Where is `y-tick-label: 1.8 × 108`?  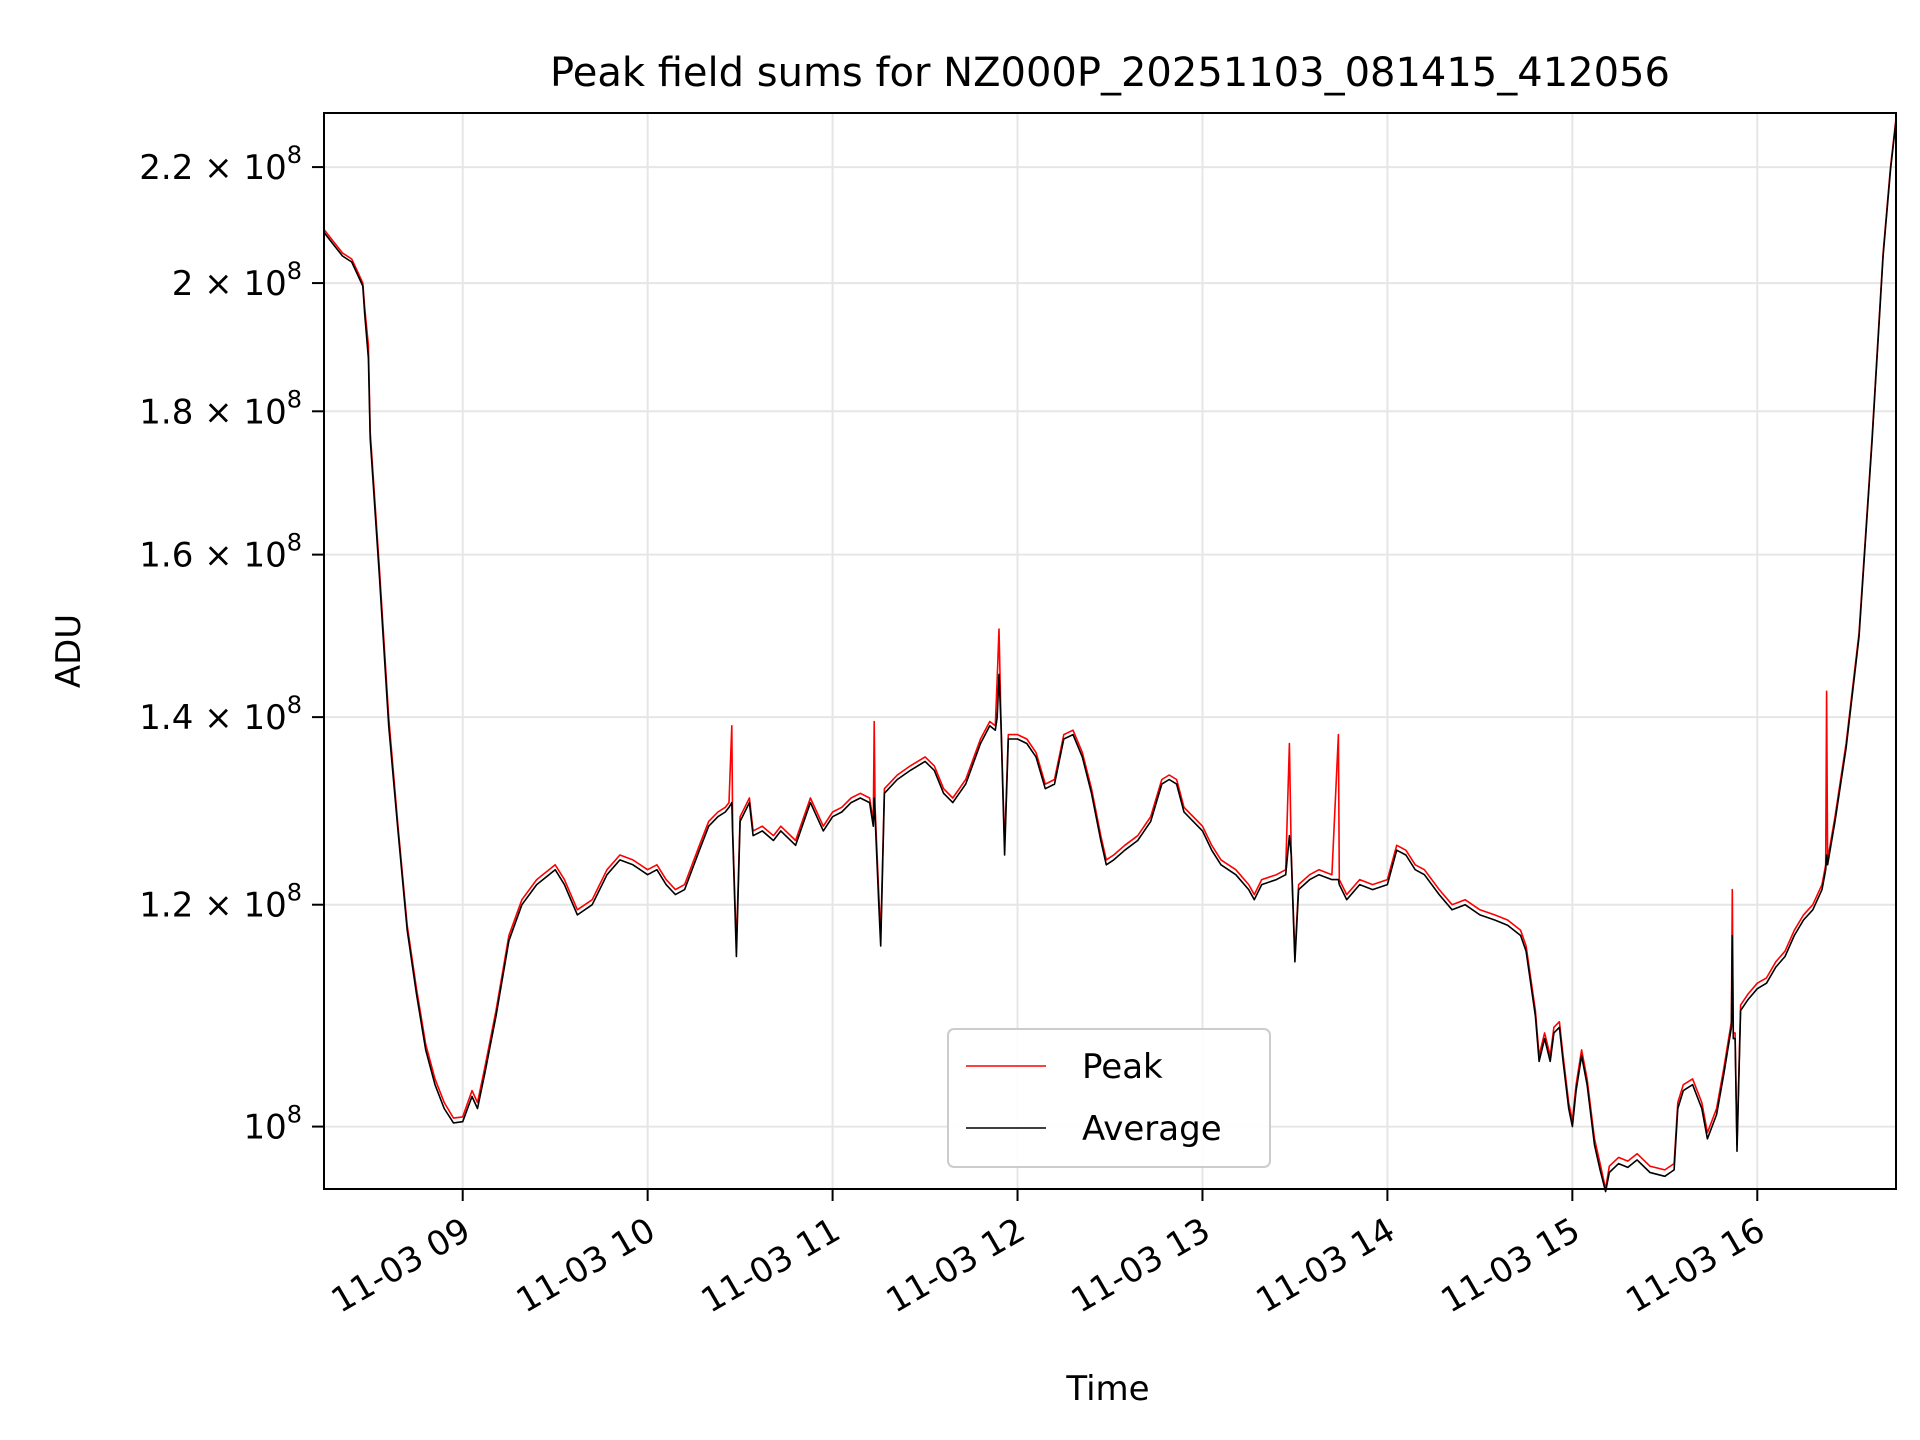
y-tick-label: 1.8 × 108 is located at coordinates (220, 408).